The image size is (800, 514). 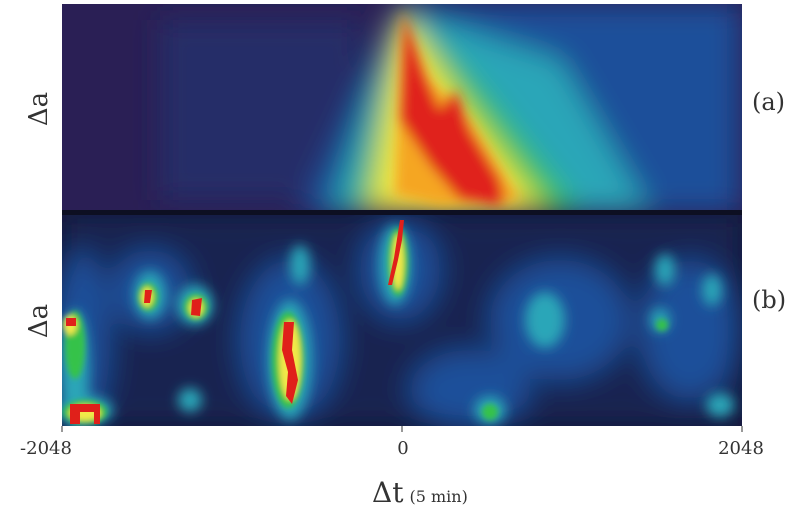 What do you see at coordinates (388, 492) in the screenshot?
I see `x-axis-symbol: Δt` at bounding box center [388, 492].